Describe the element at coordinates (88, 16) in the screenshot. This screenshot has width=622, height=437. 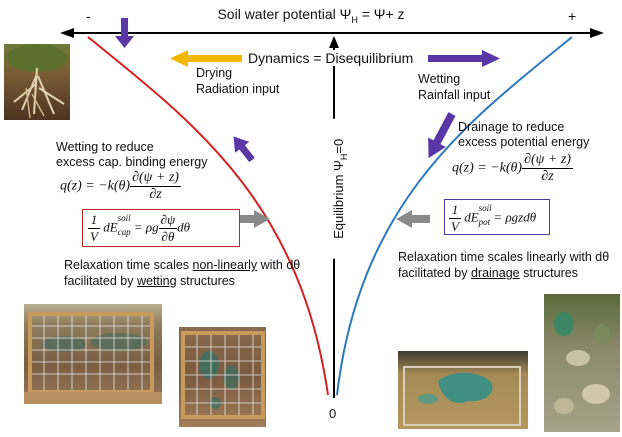
I see `minus-sign: -` at that location.